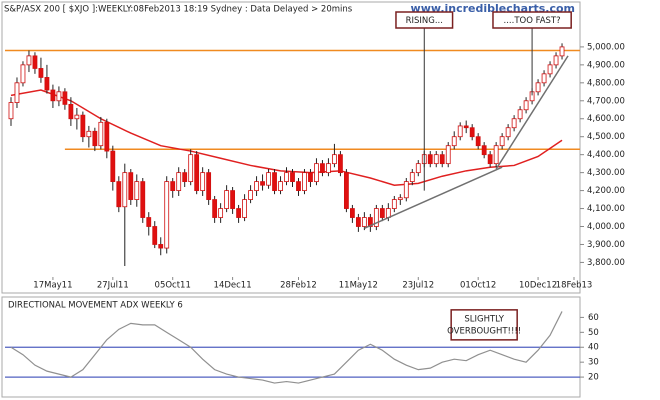  What do you see at coordinates (113, 286) in the screenshot?
I see `x-tick-label: 27Jul11` at bounding box center [113, 286].